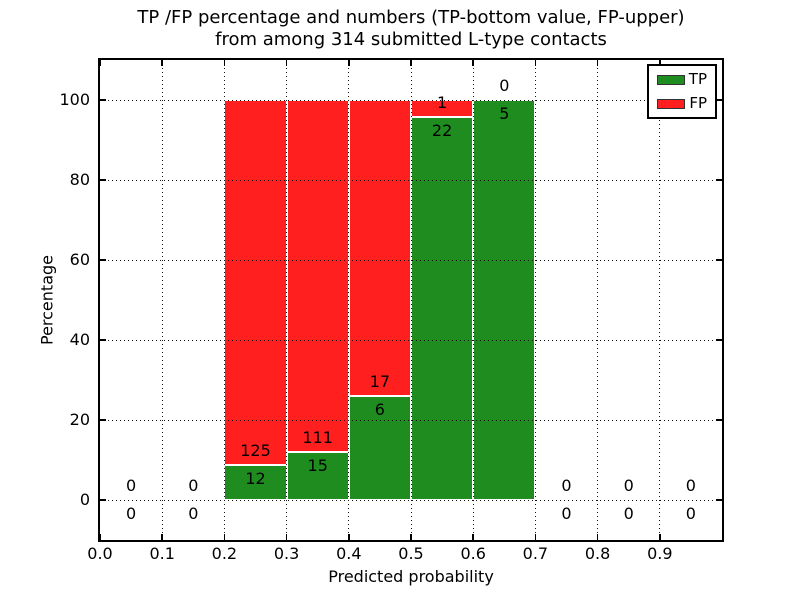 The image size is (800, 600). What do you see at coordinates (79, 419) in the screenshot?
I see `y-tick-label: 20` at bounding box center [79, 419].